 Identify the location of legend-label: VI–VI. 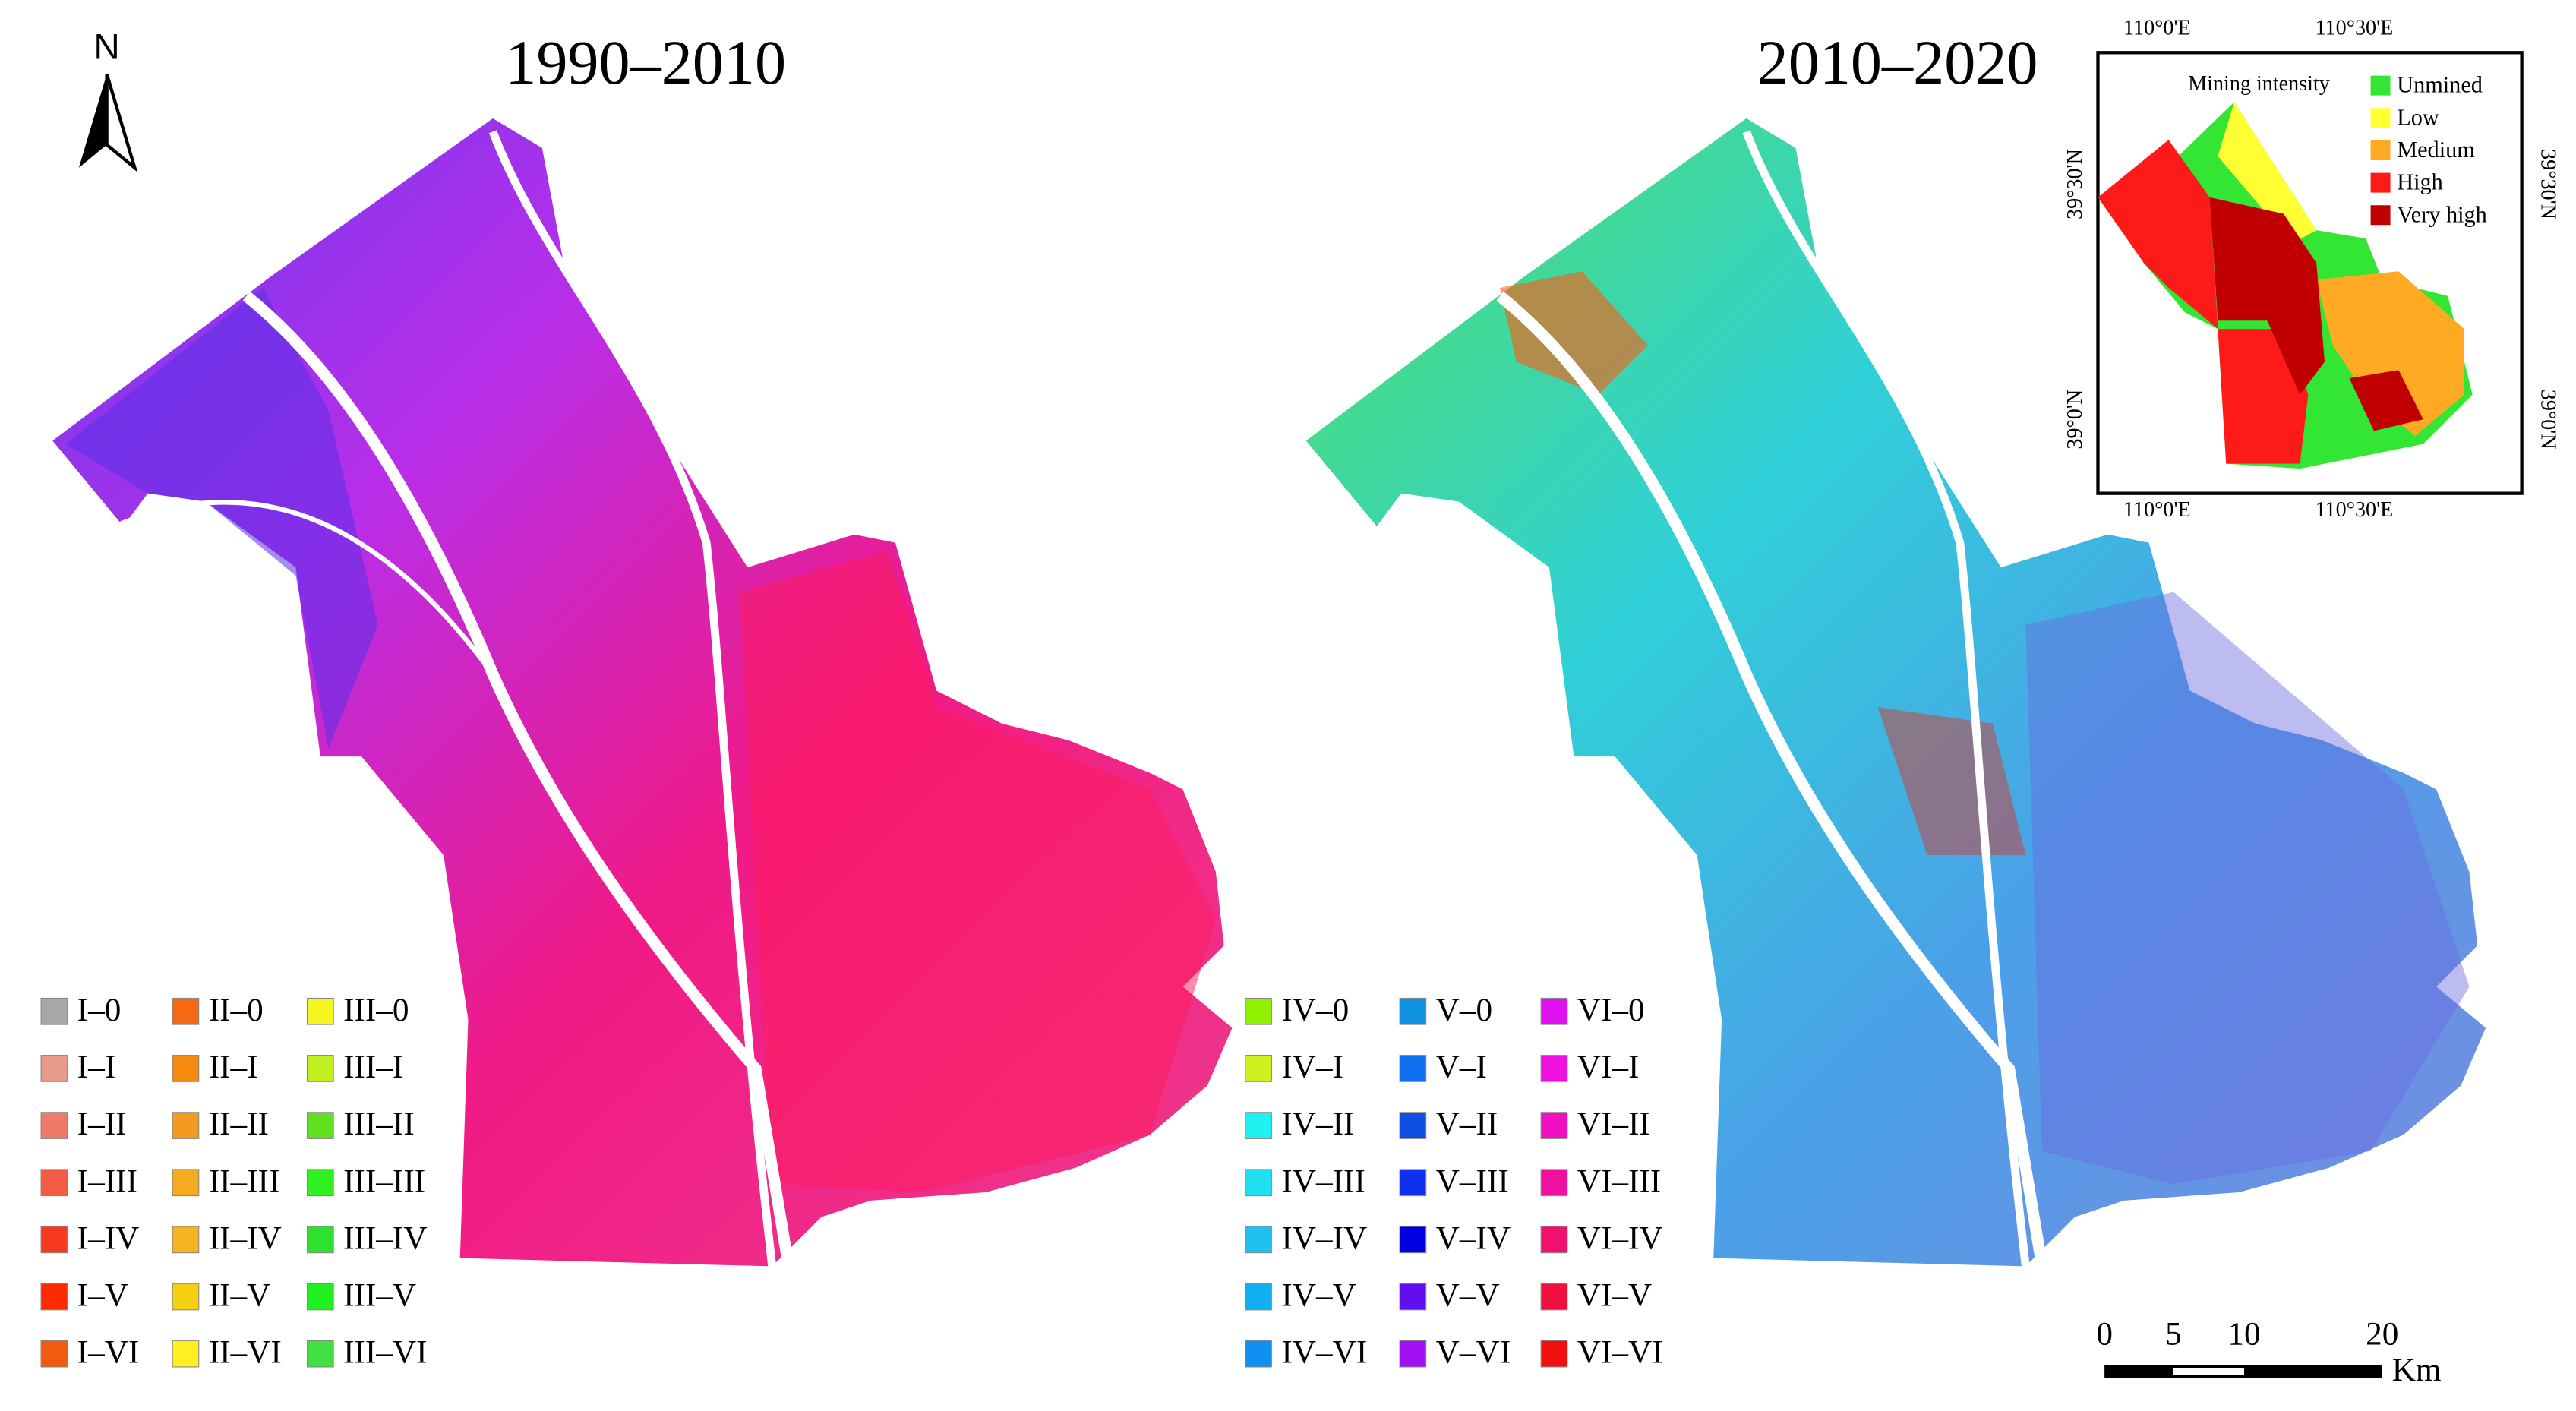
(1620, 1353).